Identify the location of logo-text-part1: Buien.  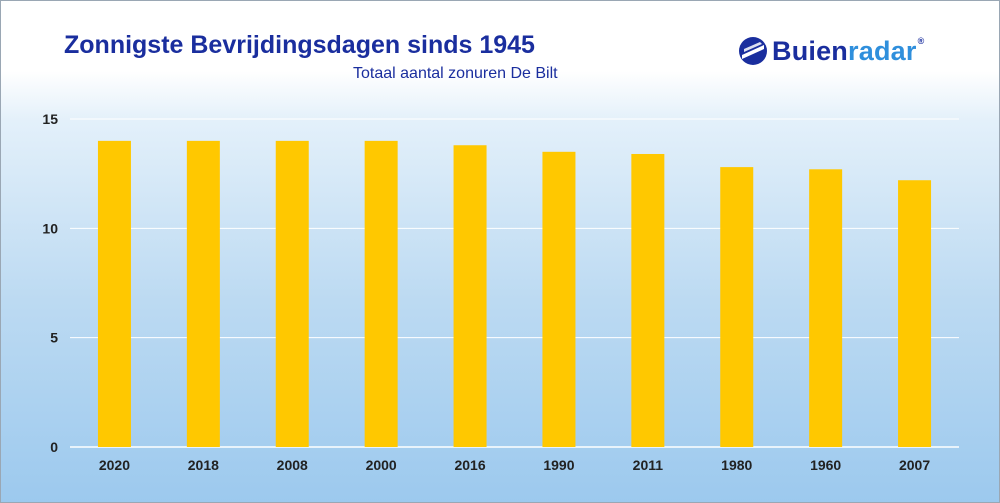
(810, 50).